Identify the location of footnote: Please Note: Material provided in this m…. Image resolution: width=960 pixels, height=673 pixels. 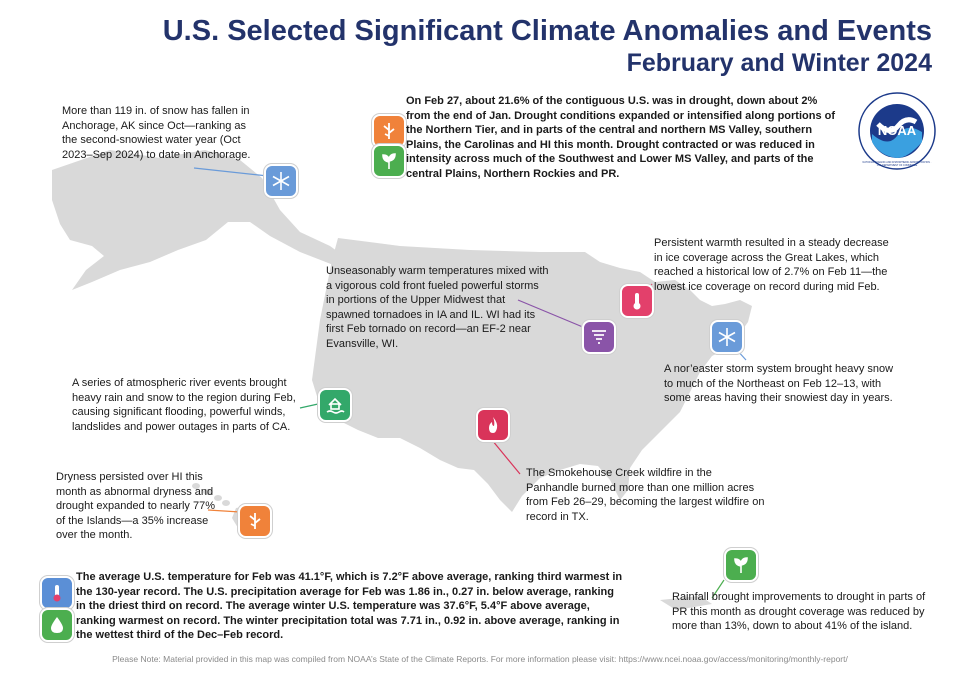
(480, 659).